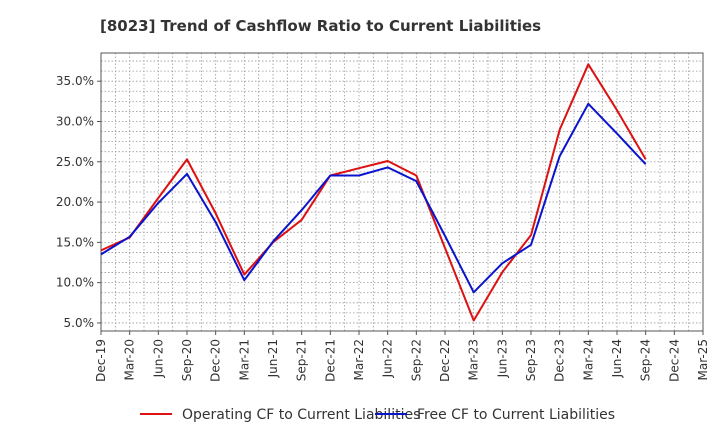 The image size is (720, 440). What do you see at coordinates (588, 359) in the screenshot?
I see `x-tick-label: Mar-24` at bounding box center [588, 359].